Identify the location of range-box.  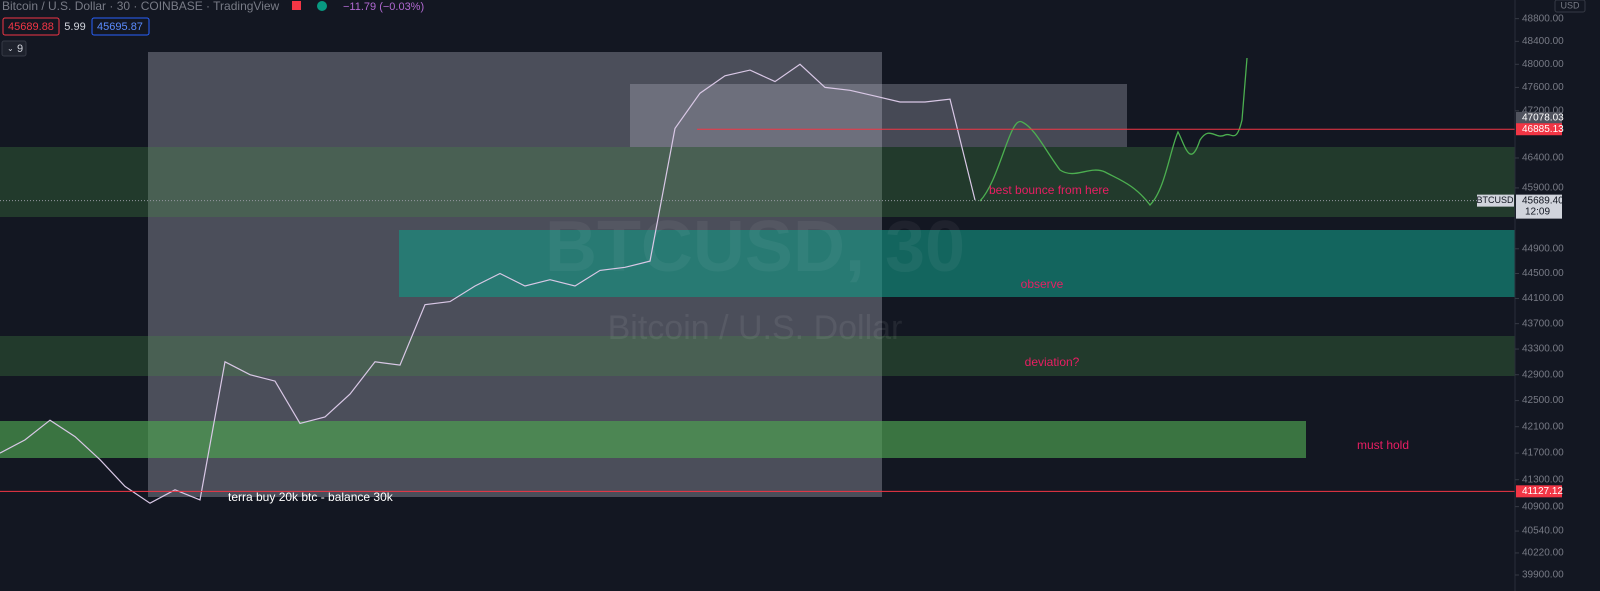
(878, 115).